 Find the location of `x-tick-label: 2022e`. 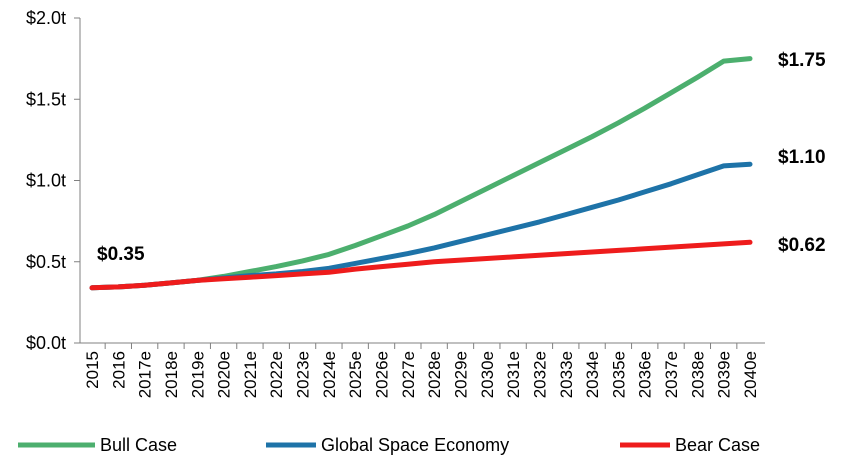

x-tick-label: 2022e is located at coordinates (276, 374).